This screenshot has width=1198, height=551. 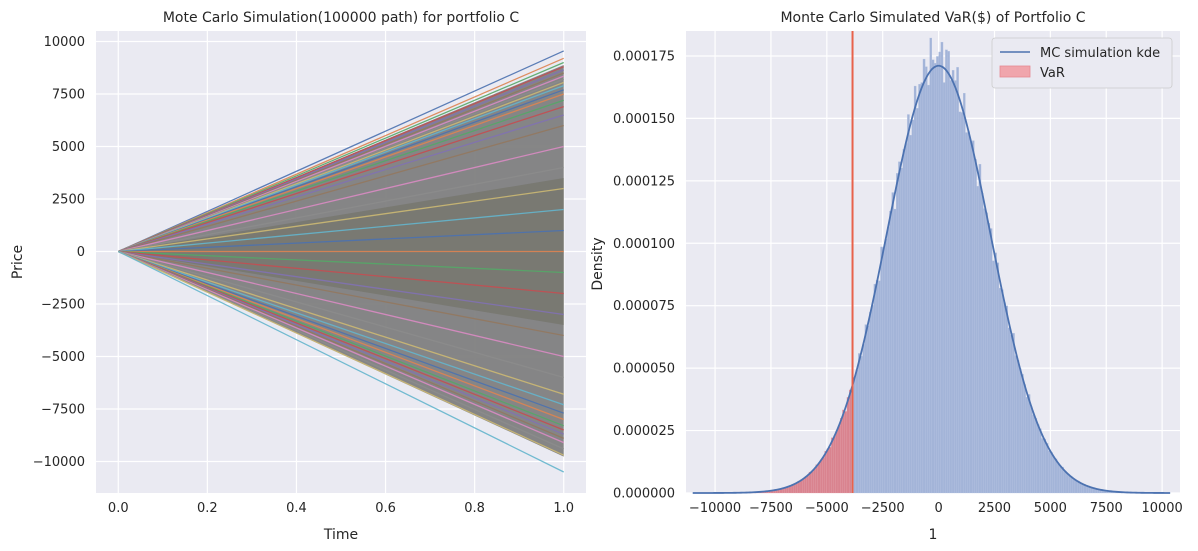 I want to click on right-x-tick-label: 5000, so click(x=1050, y=508).